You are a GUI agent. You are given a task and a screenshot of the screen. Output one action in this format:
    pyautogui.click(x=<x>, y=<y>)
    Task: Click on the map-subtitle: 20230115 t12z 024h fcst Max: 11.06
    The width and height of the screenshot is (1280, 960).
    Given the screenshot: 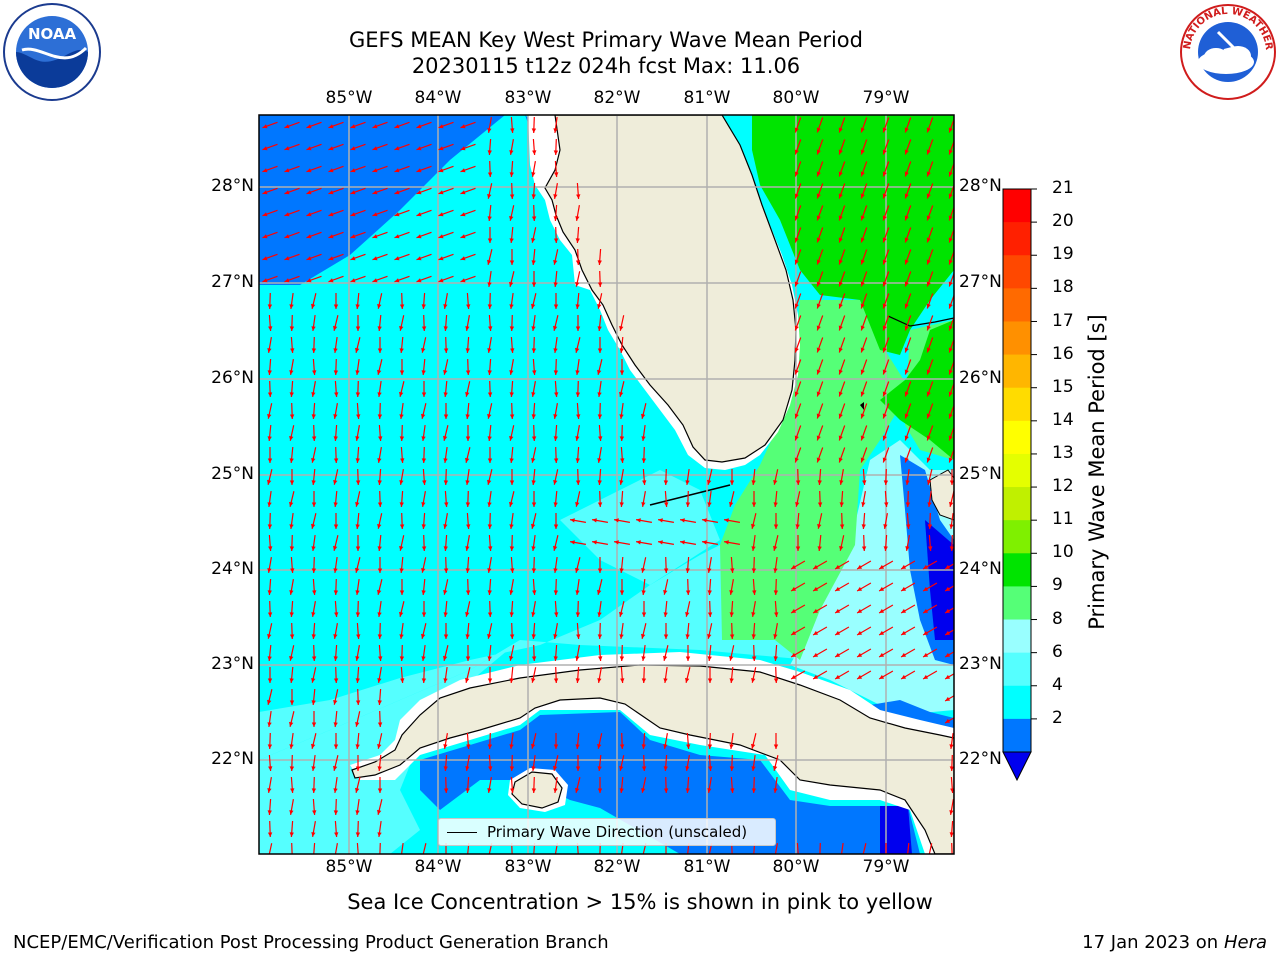 What is the action you would take?
    pyautogui.click(x=606, y=66)
    